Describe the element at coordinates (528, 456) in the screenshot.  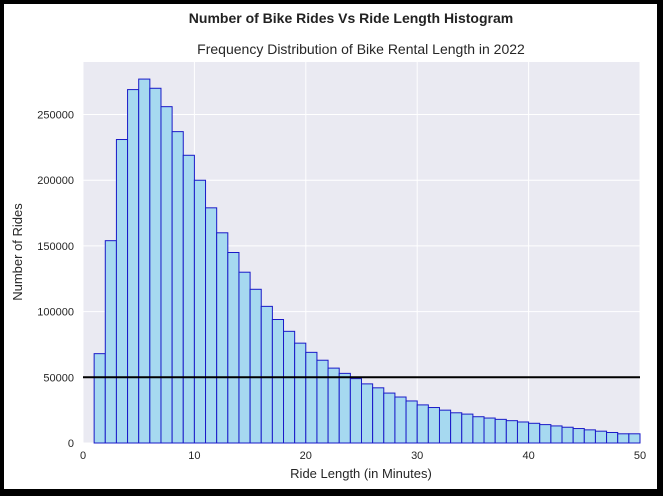
I see `x-tick-label: 40` at that location.